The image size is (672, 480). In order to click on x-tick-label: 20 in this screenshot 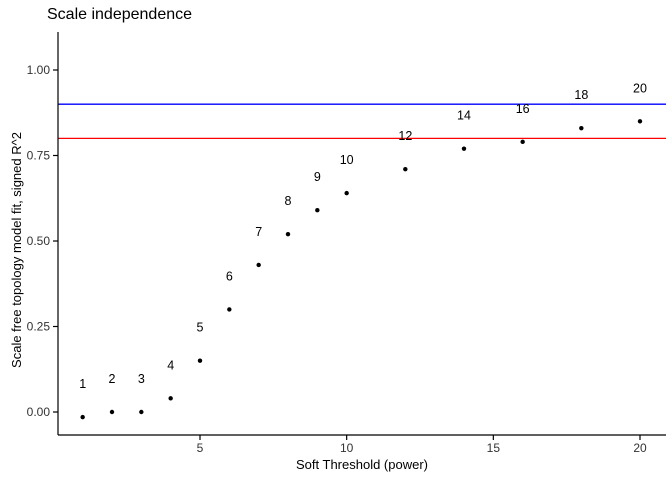, I will do `click(640, 448)`.